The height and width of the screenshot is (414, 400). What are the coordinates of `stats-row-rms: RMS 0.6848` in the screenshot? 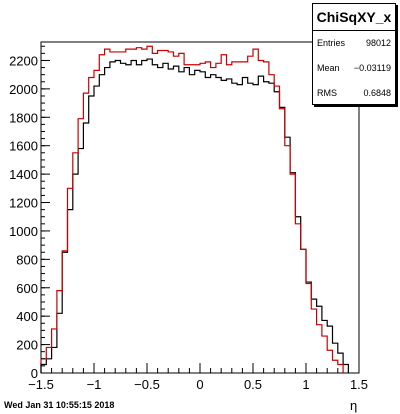 It's located at (354, 93).